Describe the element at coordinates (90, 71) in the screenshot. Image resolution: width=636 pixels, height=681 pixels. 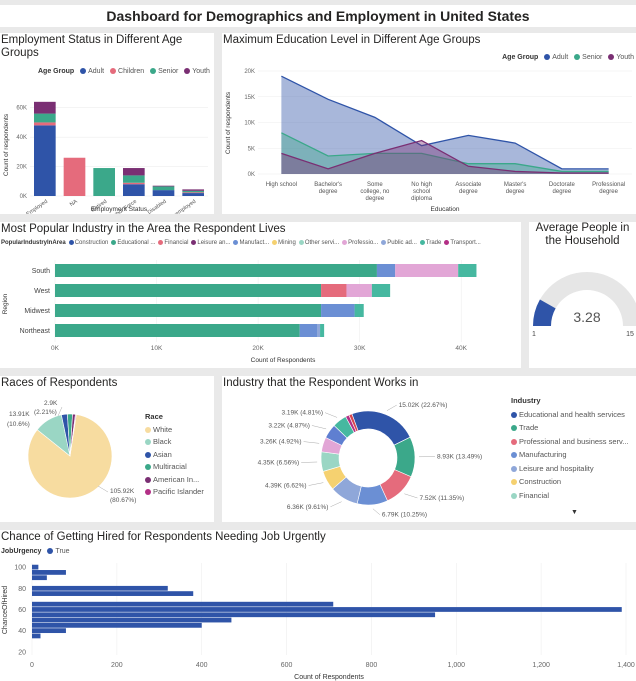
I see `employment-legend-adult: Adult` at that location.